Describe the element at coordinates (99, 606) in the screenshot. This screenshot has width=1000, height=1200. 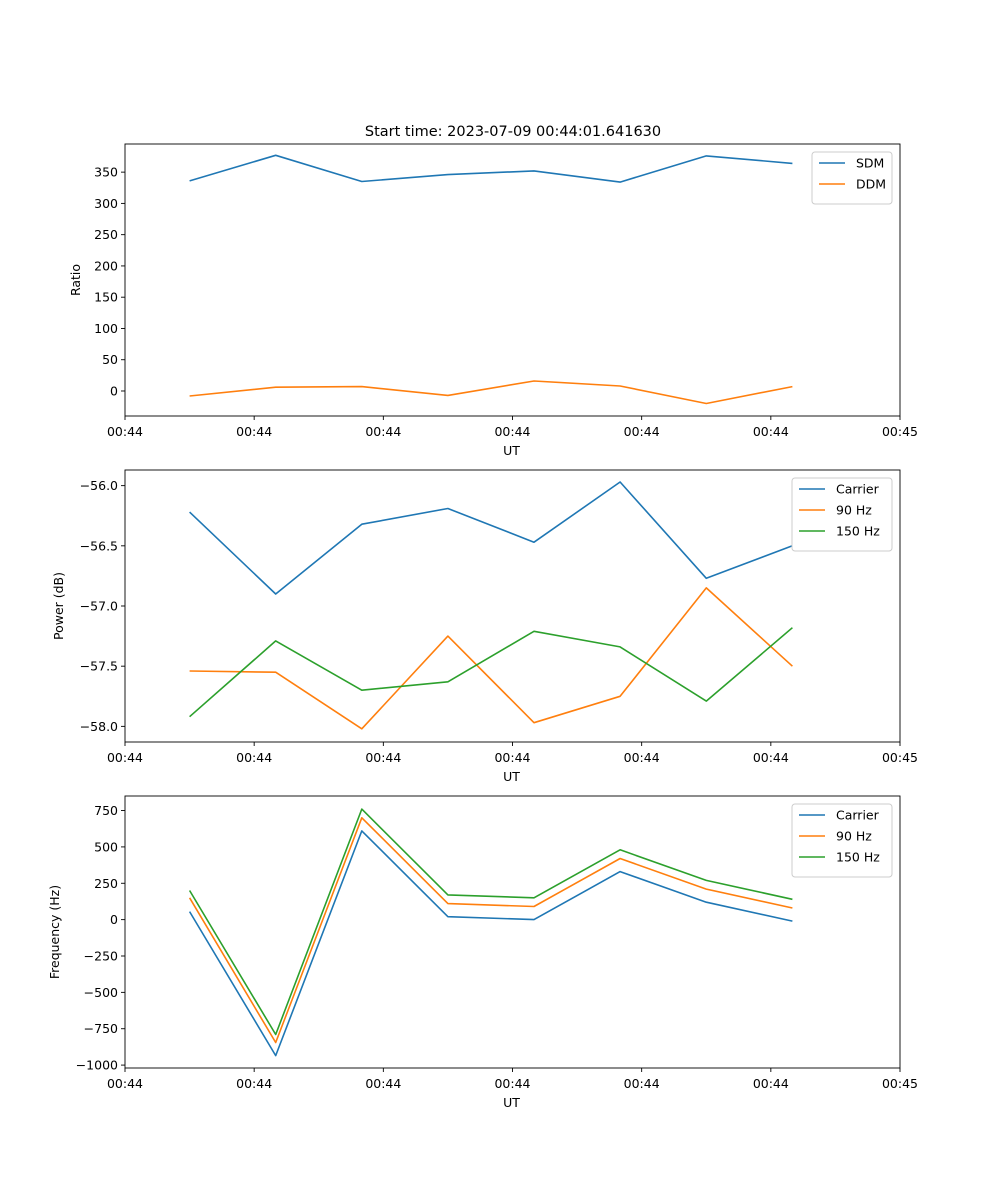
I see `power-y-tick-label: −57.0` at that location.